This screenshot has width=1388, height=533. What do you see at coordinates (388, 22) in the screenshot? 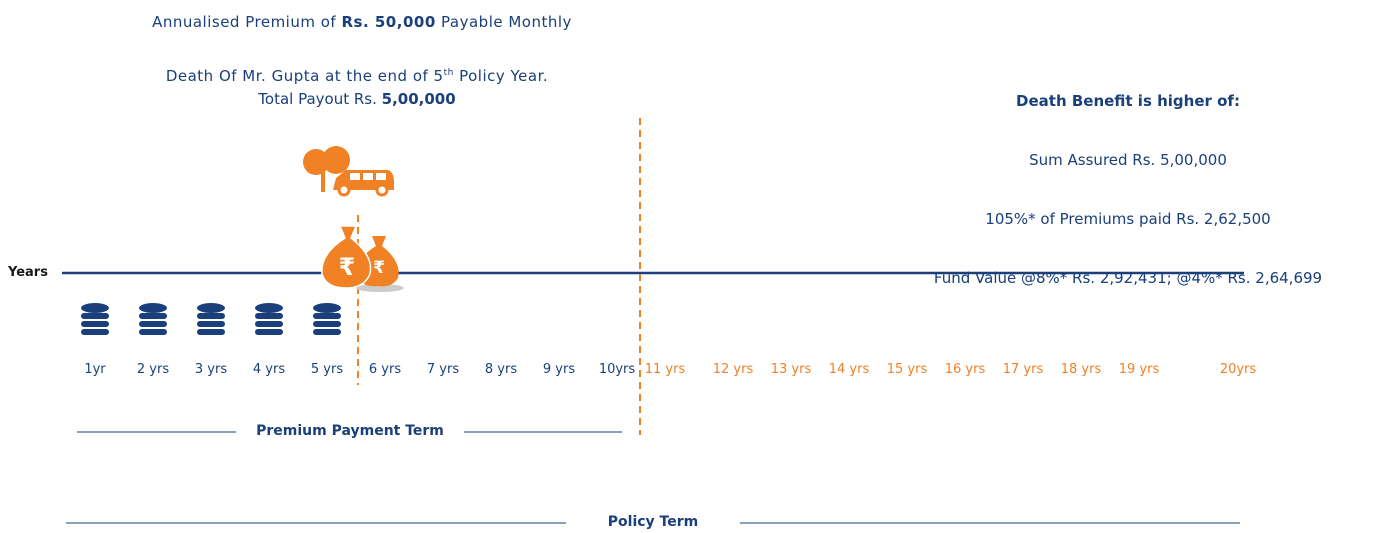
I see `text: Rs. 50,000` at bounding box center [388, 22].